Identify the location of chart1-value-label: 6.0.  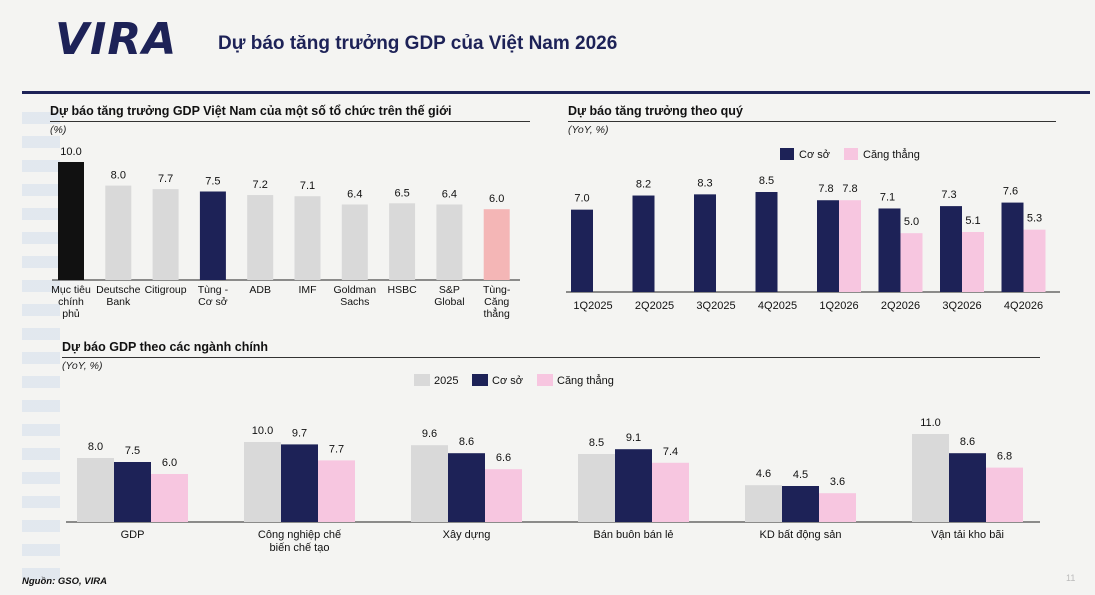
(496, 199).